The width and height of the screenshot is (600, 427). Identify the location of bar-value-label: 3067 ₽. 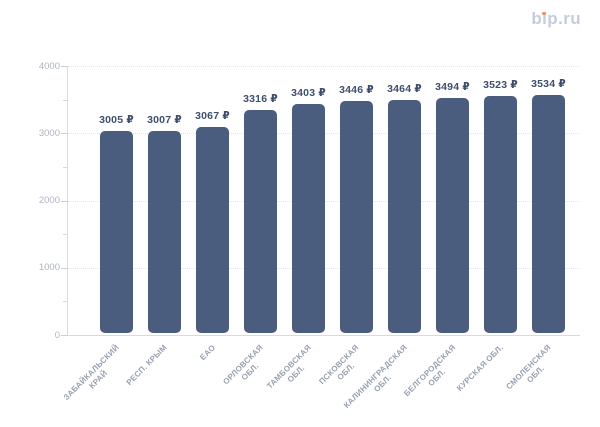
(212, 116).